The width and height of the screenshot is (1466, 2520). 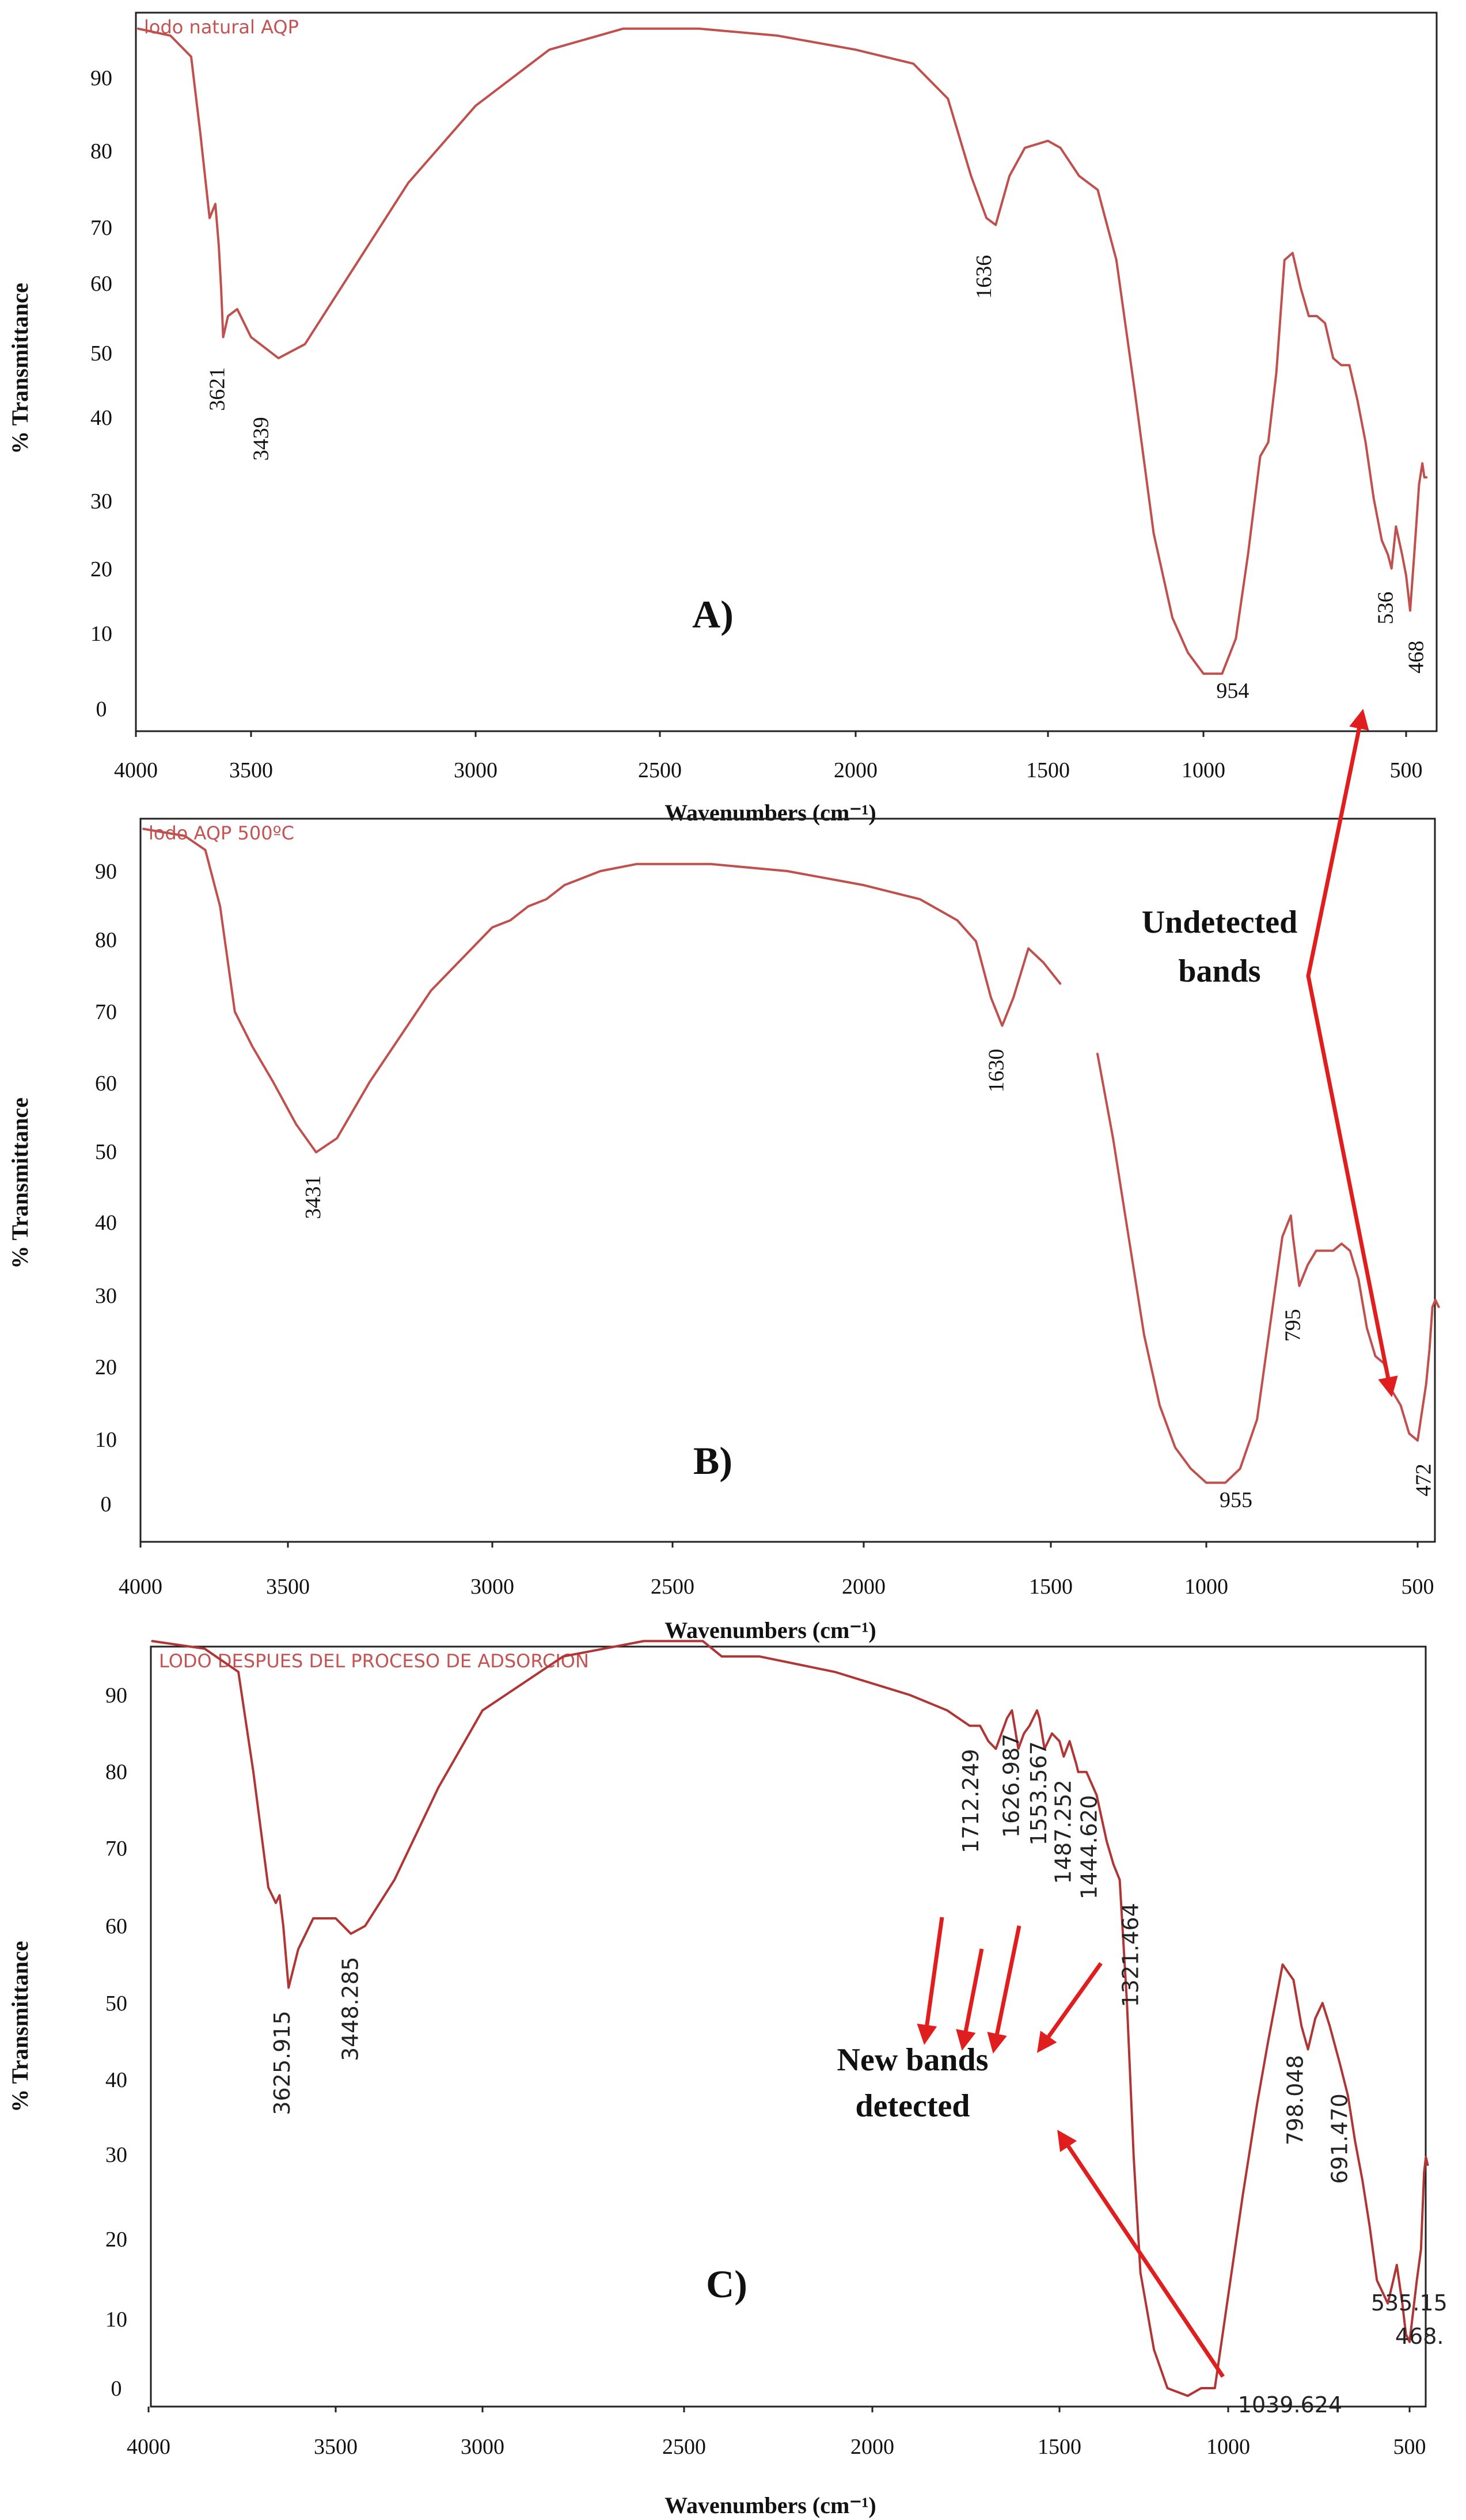 What do you see at coordinates (1416, 657) in the screenshot?
I see `peak-label: 468` at bounding box center [1416, 657].